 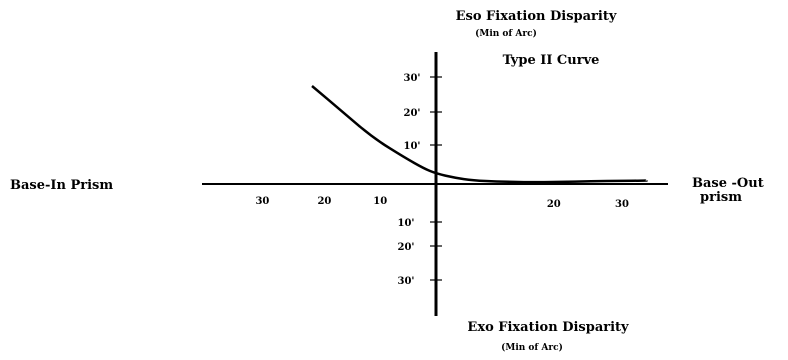 I want to click on x-tick-label-left-30: 30, so click(x=262, y=201).